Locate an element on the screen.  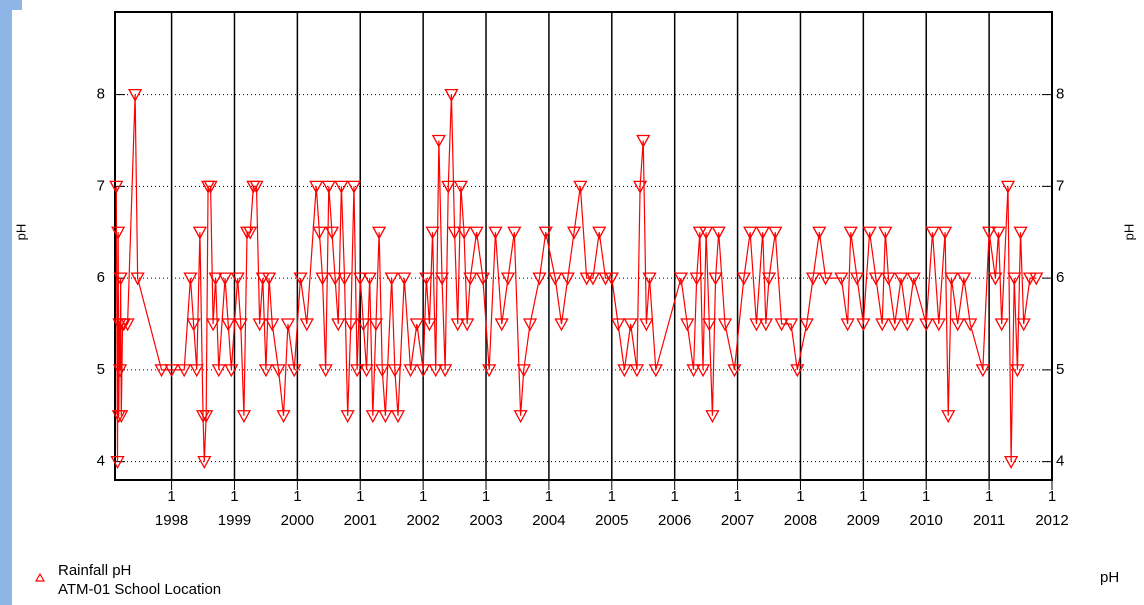
y-axis-label-right: pH is located at coordinates (1128, 232).